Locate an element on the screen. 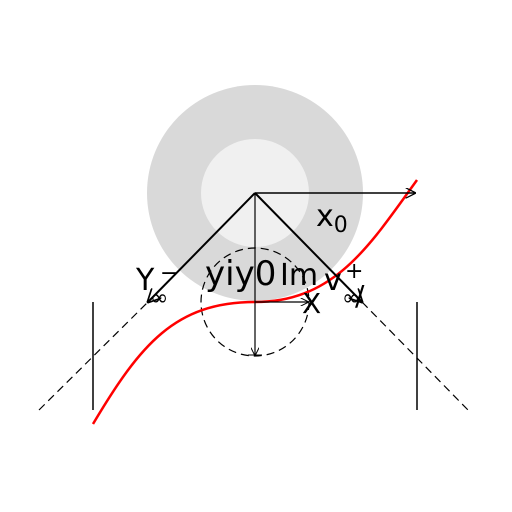 The image size is (512, 512). label-v-plus-sub: ∞ is located at coordinates (351, 298).